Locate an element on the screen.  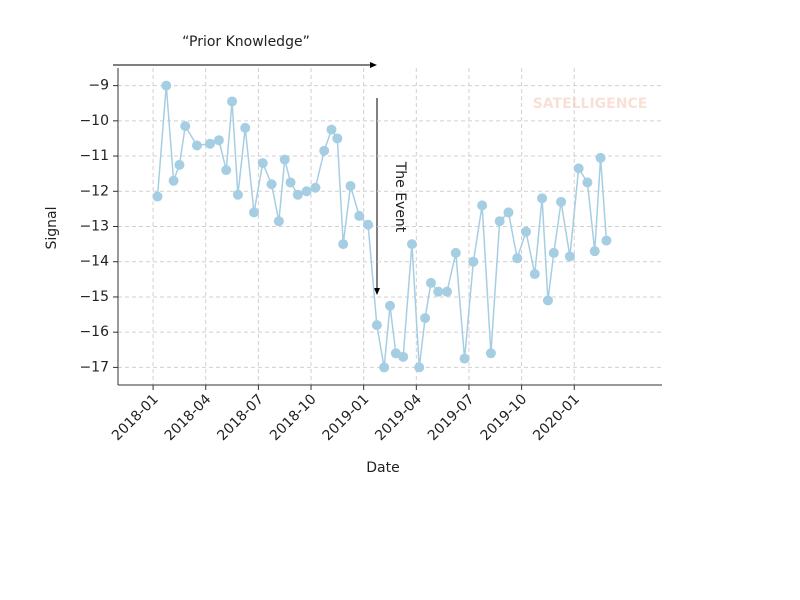
x-tick-label: 2020-01 is located at coordinates (556, 417).